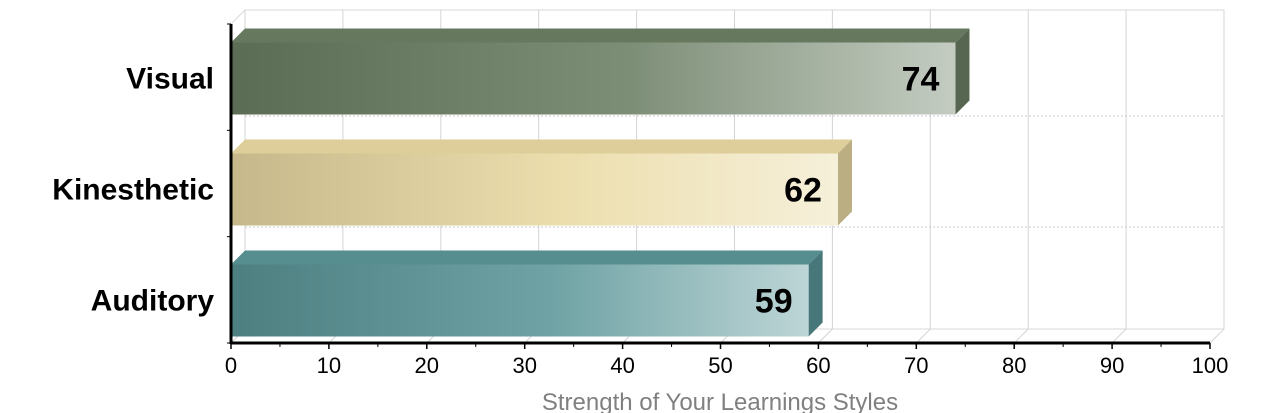  Describe the element at coordinates (774, 302) in the screenshot. I see `data-label: 59` at that location.